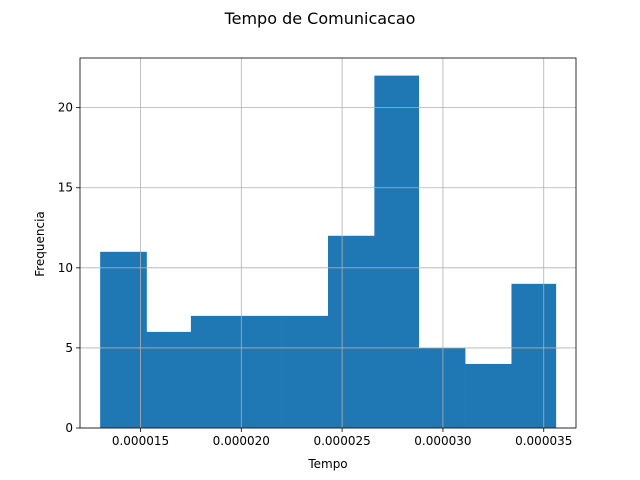 The height and width of the screenshot is (480, 640). I want to click on y-tick-label: 10, so click(65, 268).